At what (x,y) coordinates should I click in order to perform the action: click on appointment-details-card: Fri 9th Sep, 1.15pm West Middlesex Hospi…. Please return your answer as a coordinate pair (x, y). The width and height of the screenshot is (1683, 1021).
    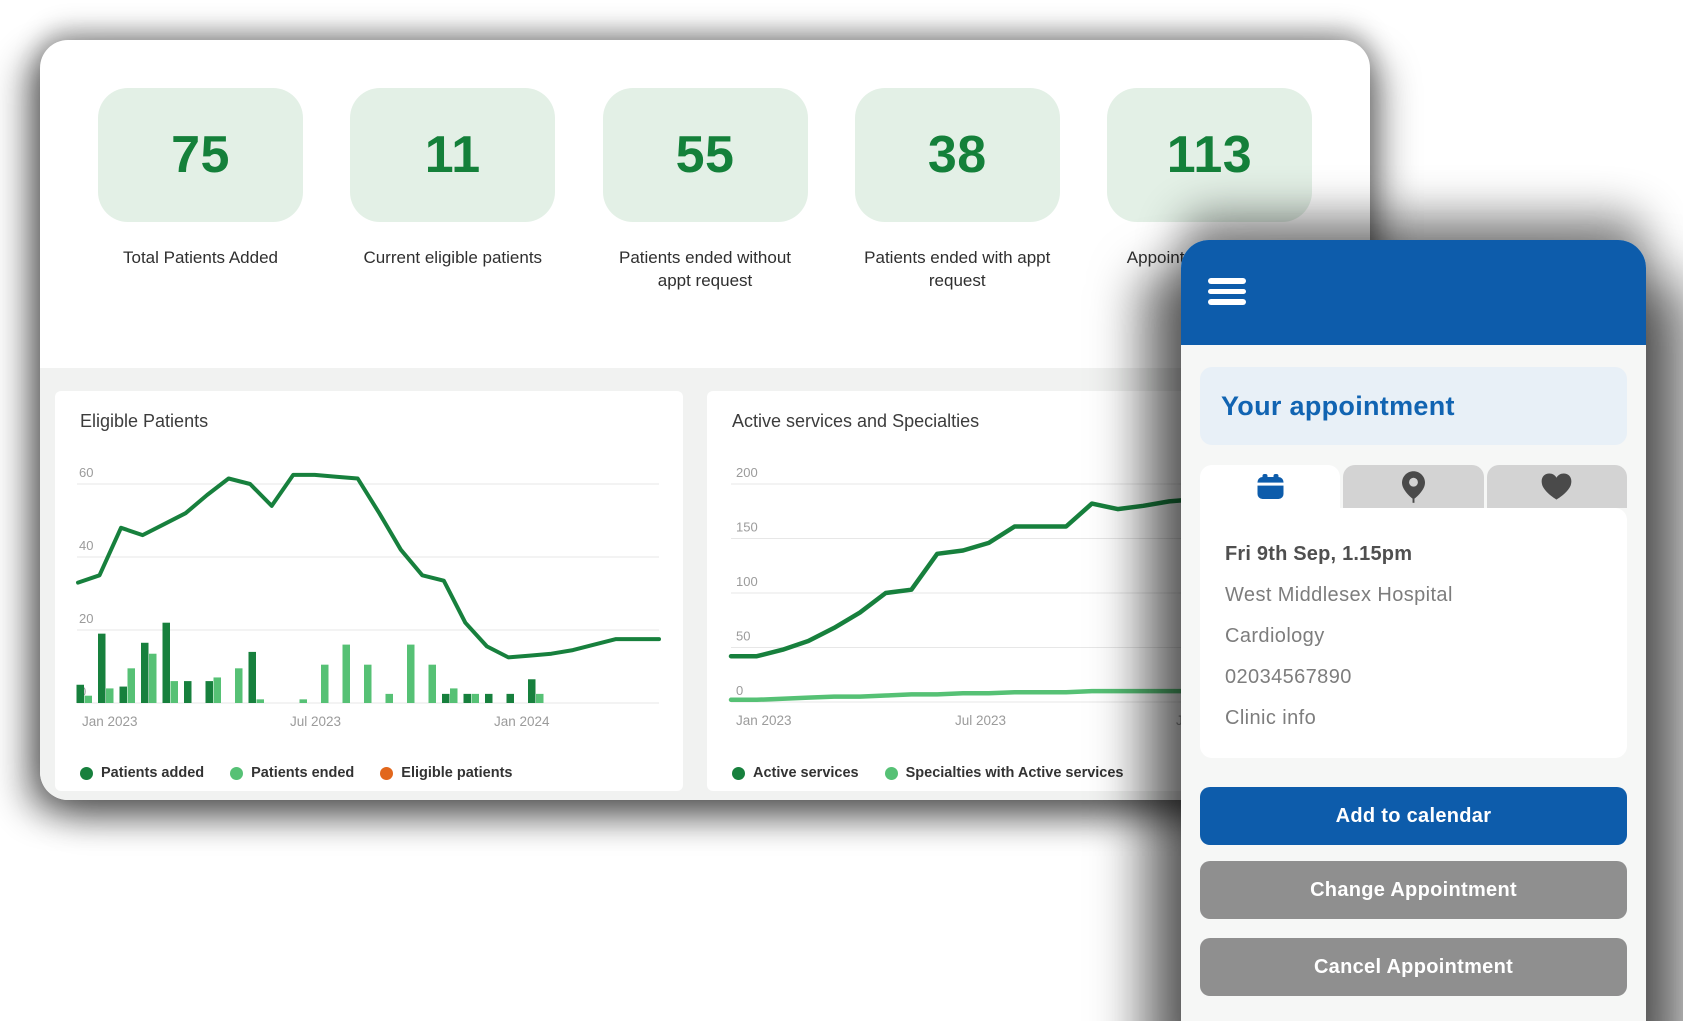
    Looking at the image, I should click on (1413, 633).